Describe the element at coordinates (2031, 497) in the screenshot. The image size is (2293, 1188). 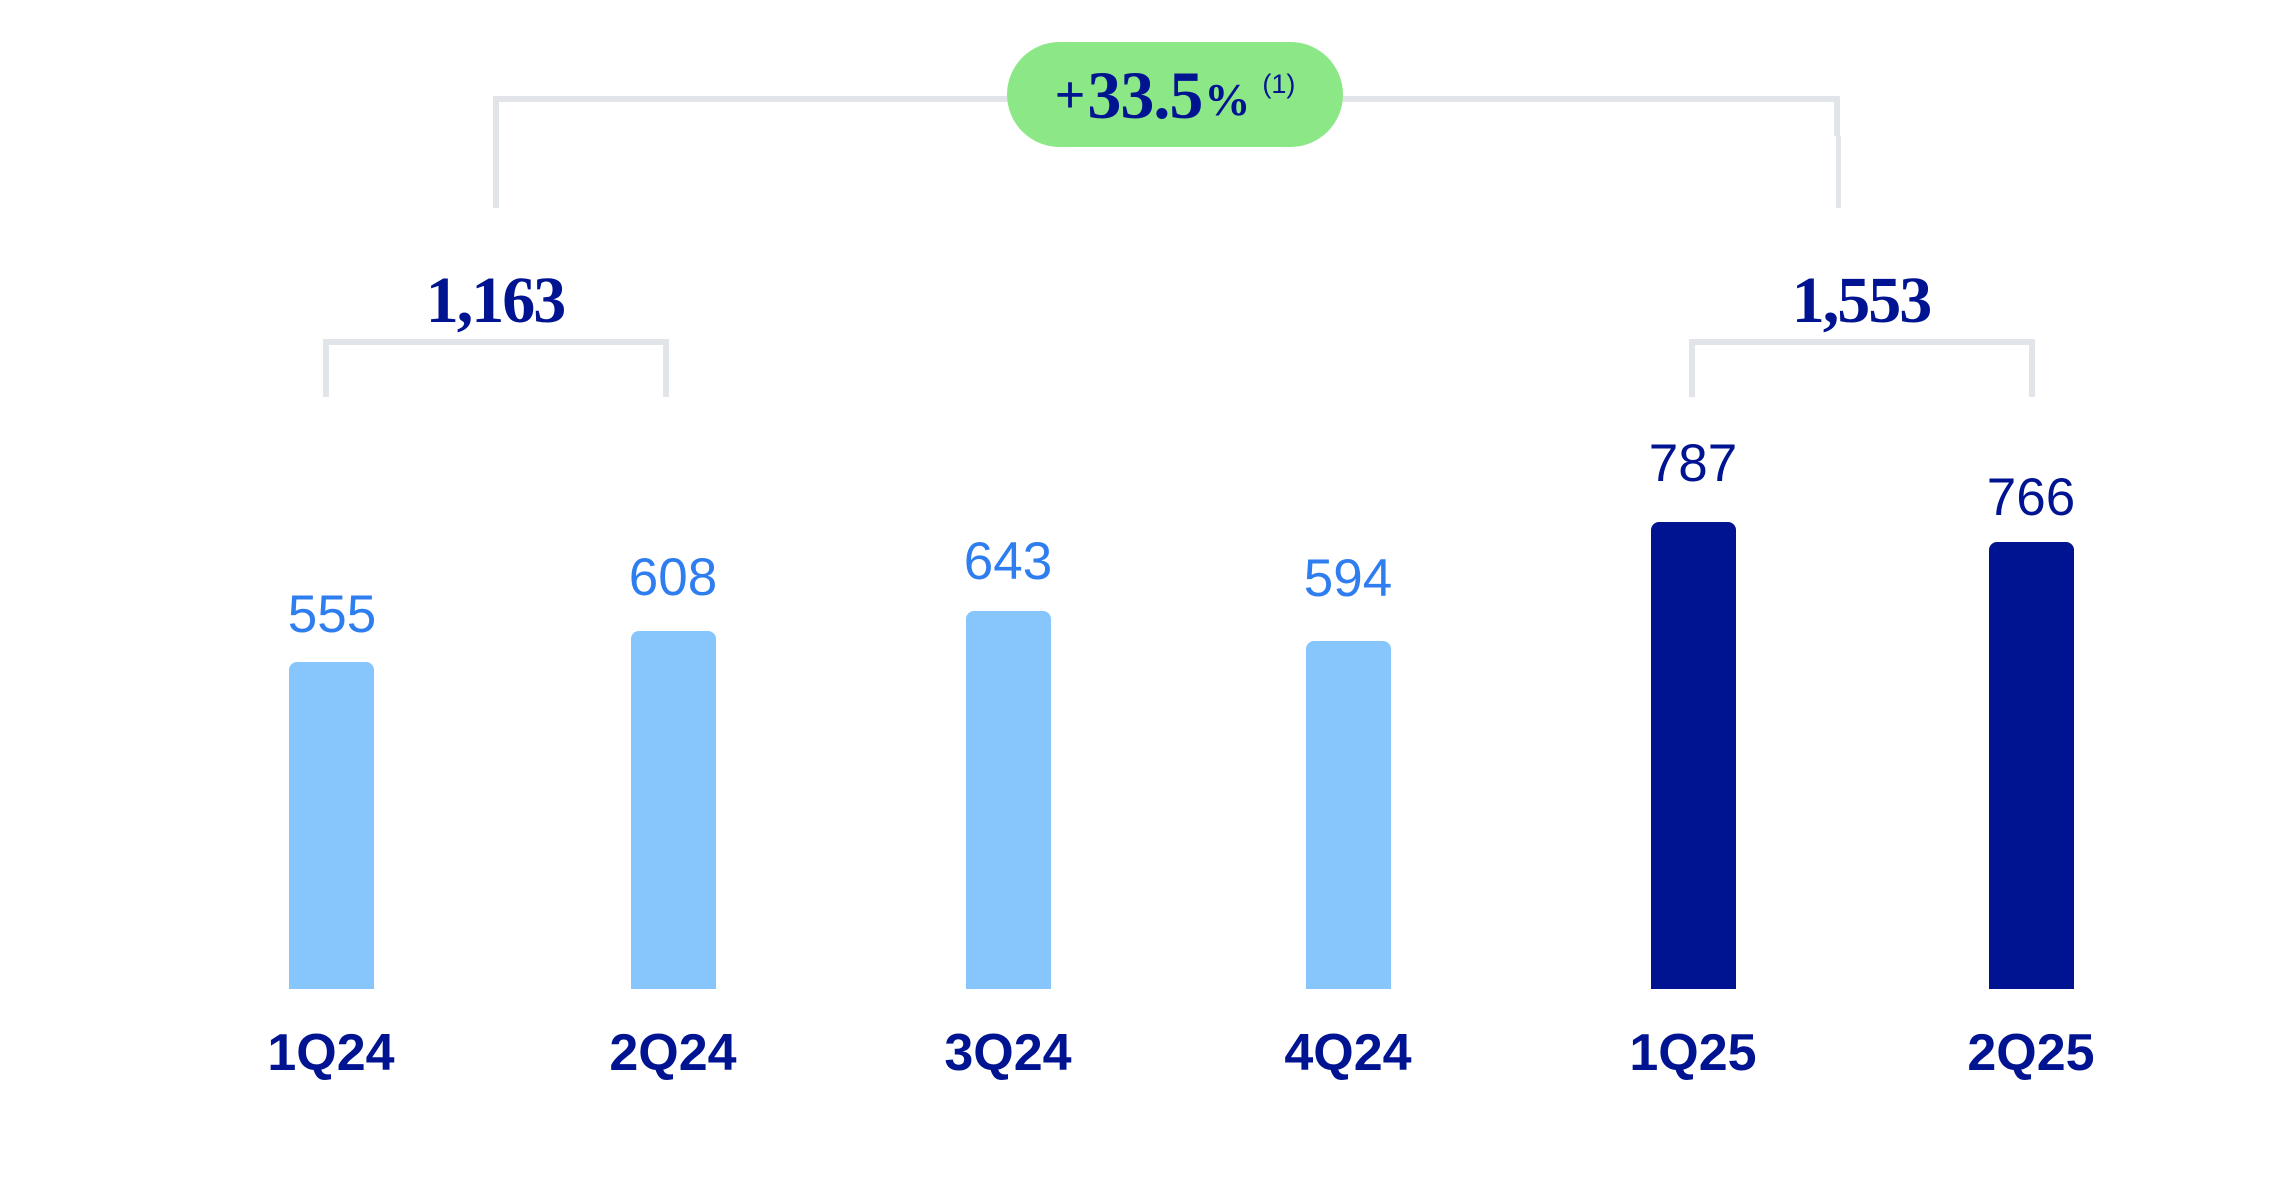
I see `value-label-2q25: 766` at that location.